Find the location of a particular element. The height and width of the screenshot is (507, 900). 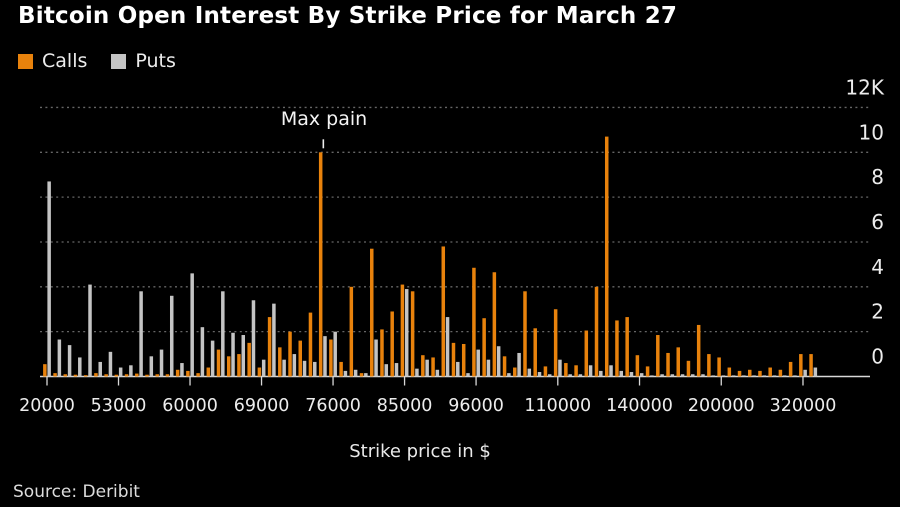

legend: Calls Puts is located at coordinates (97, 61).